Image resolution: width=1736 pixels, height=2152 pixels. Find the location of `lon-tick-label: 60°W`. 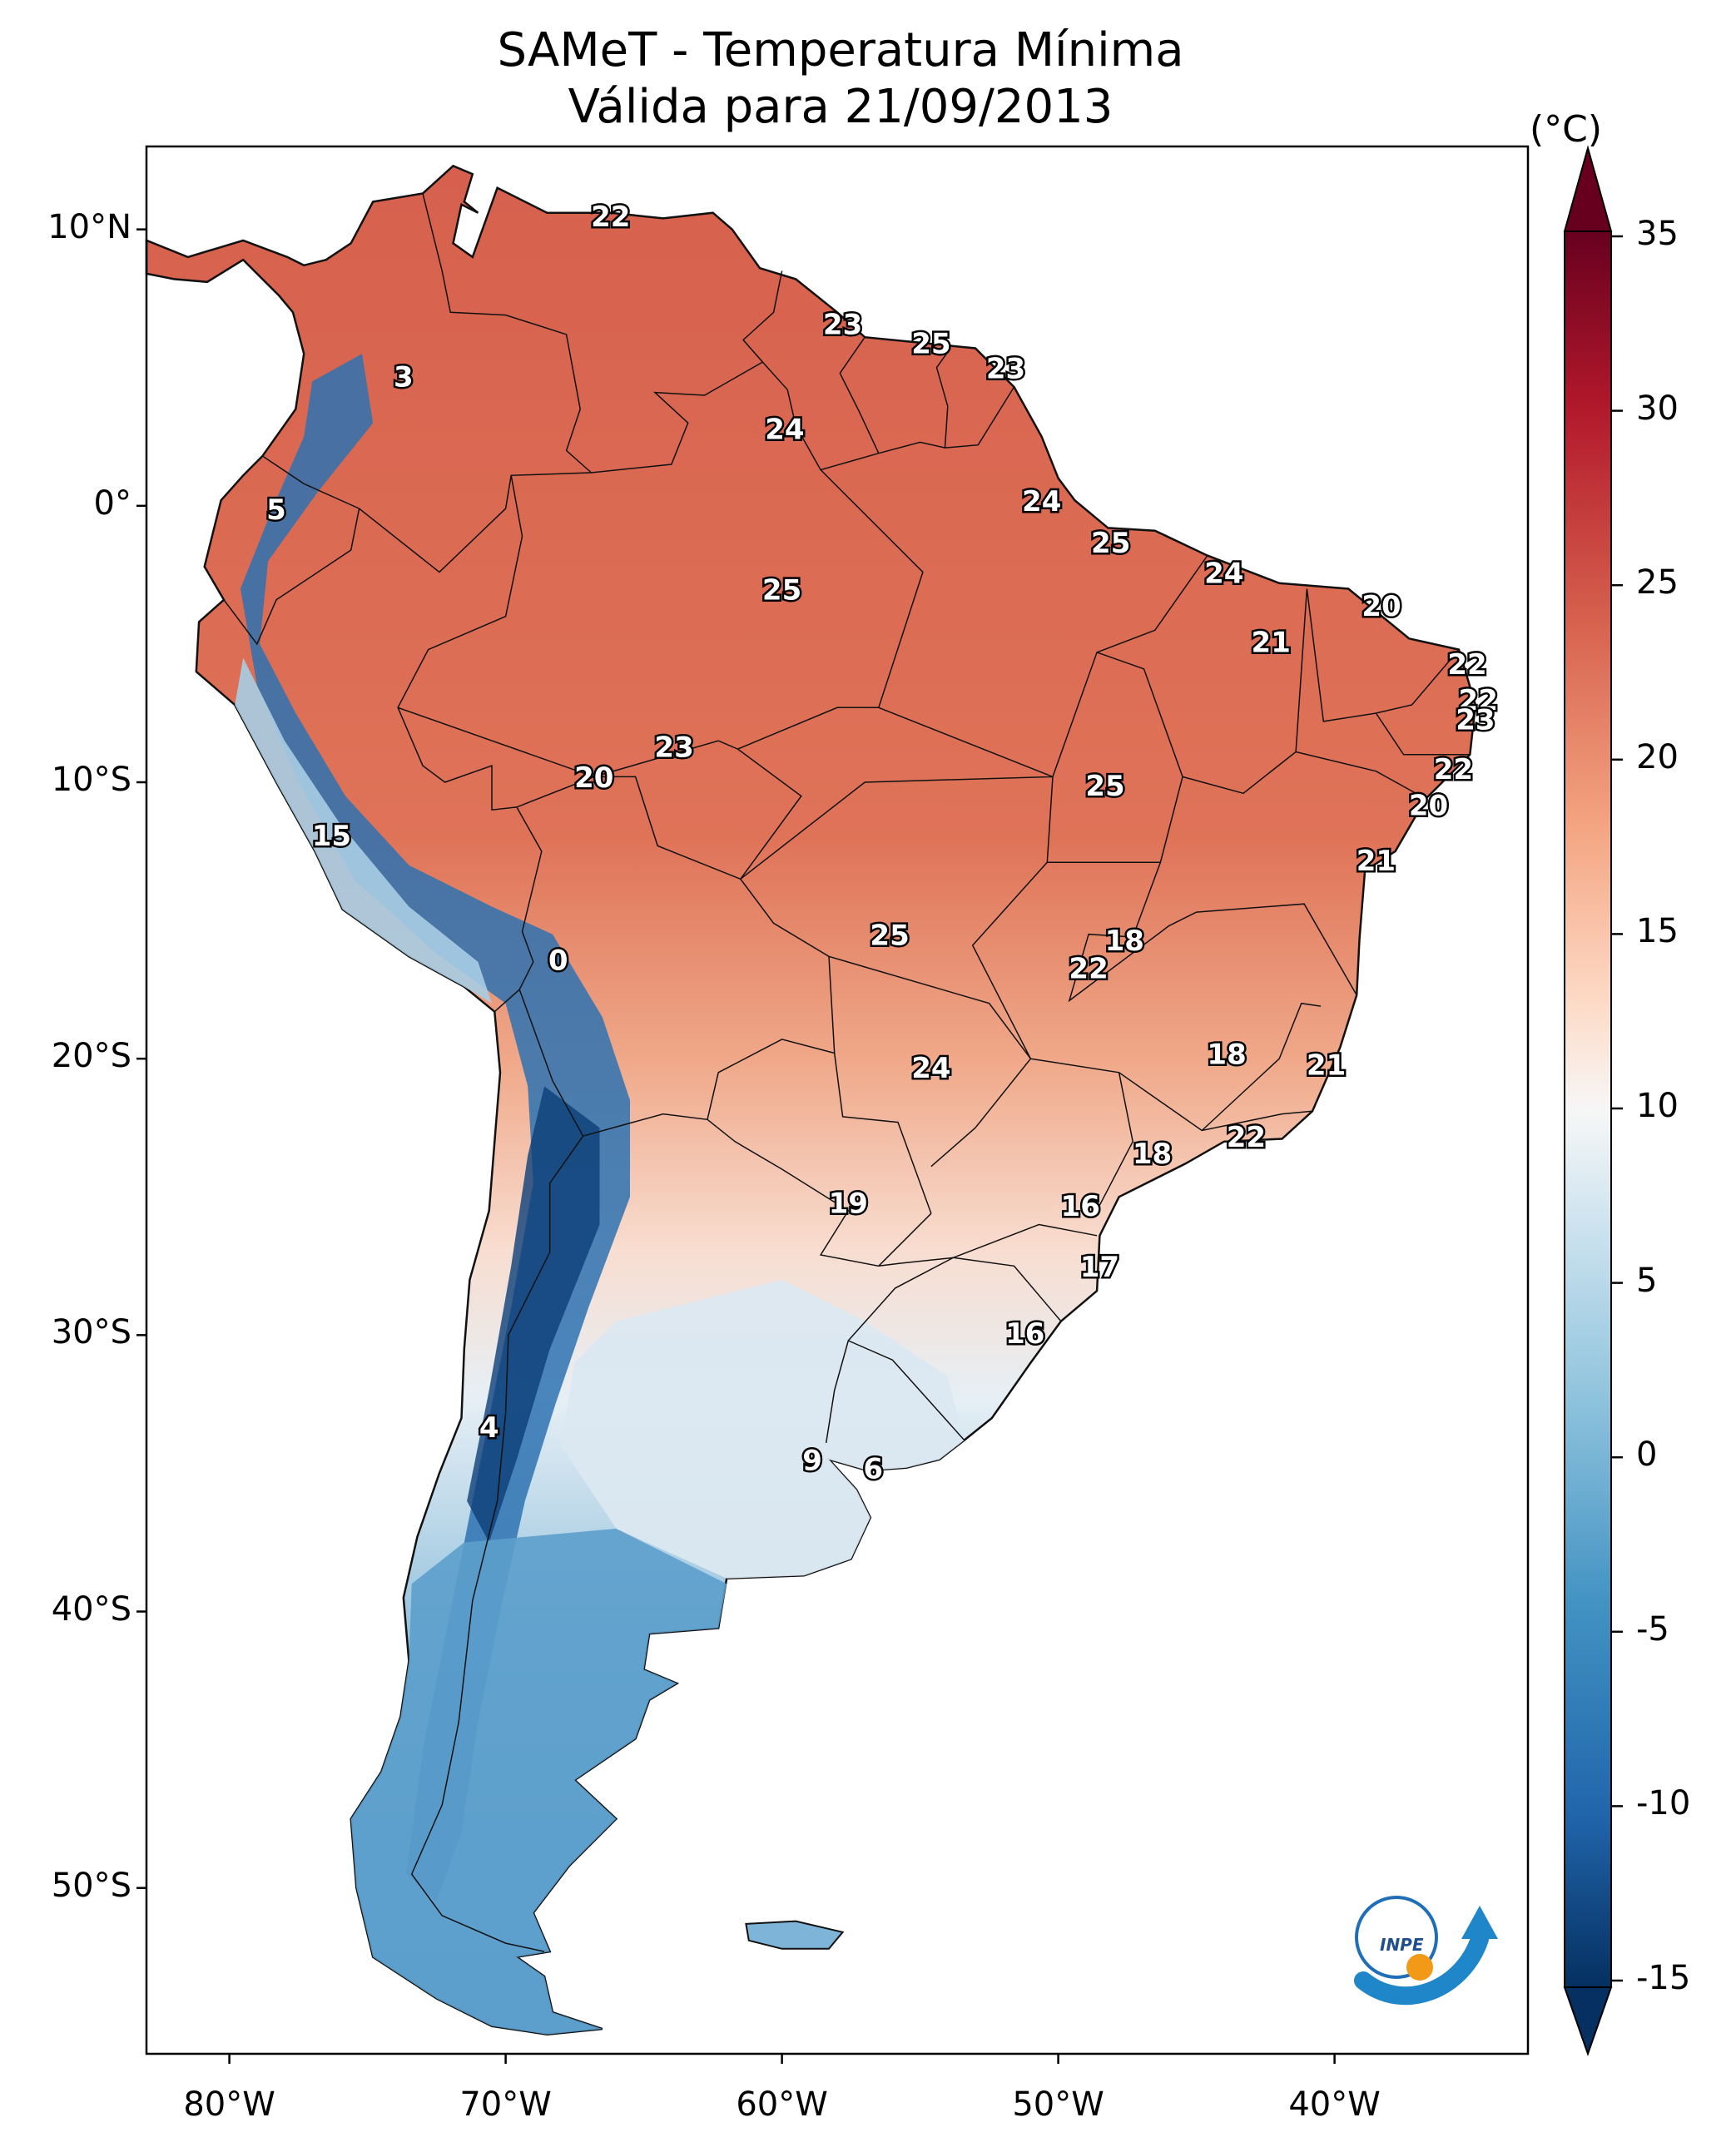

lon-tick-label: 60°W is located at coordinates (782, 2104).